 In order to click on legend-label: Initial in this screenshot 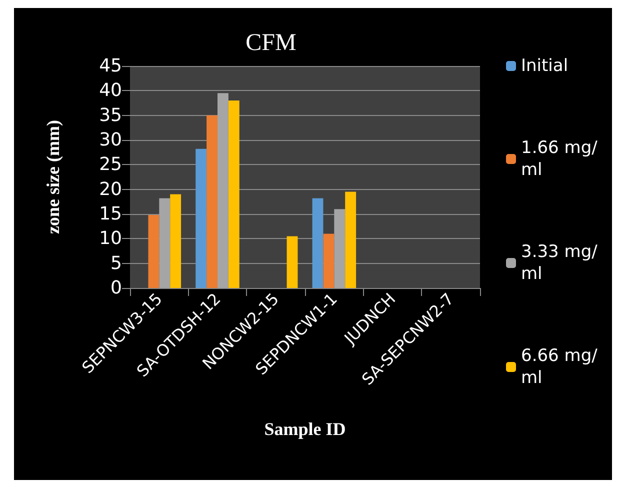, I will do `click(544, 66)`.